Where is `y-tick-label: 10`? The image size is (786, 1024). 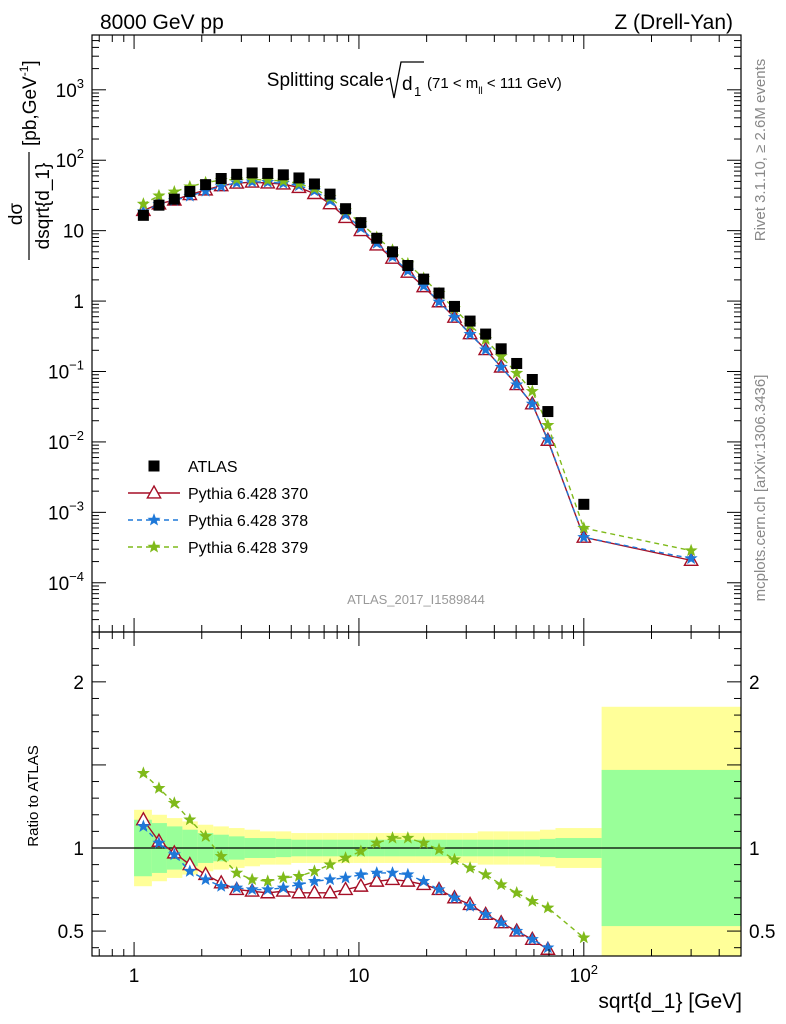 y-tick-label: 10 is located at coordinates (73, 232).